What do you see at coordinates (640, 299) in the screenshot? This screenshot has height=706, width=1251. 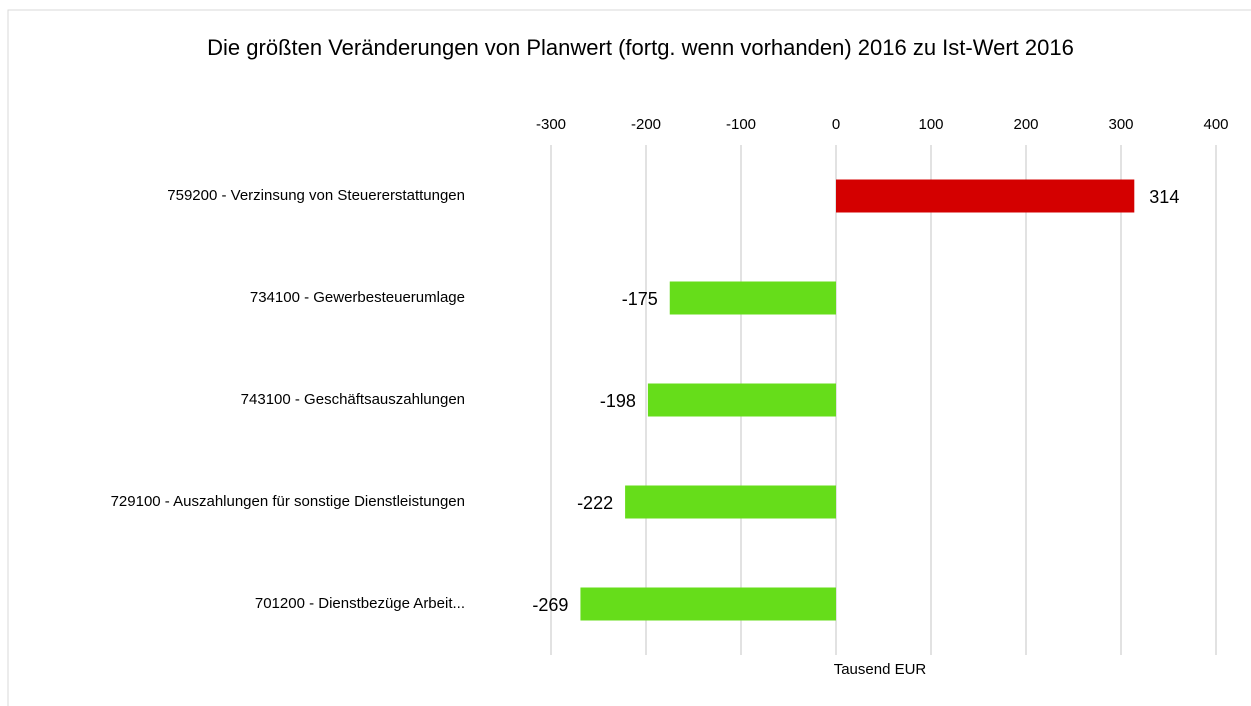 I see `value-label: -175` at bounding box center [640, 299].